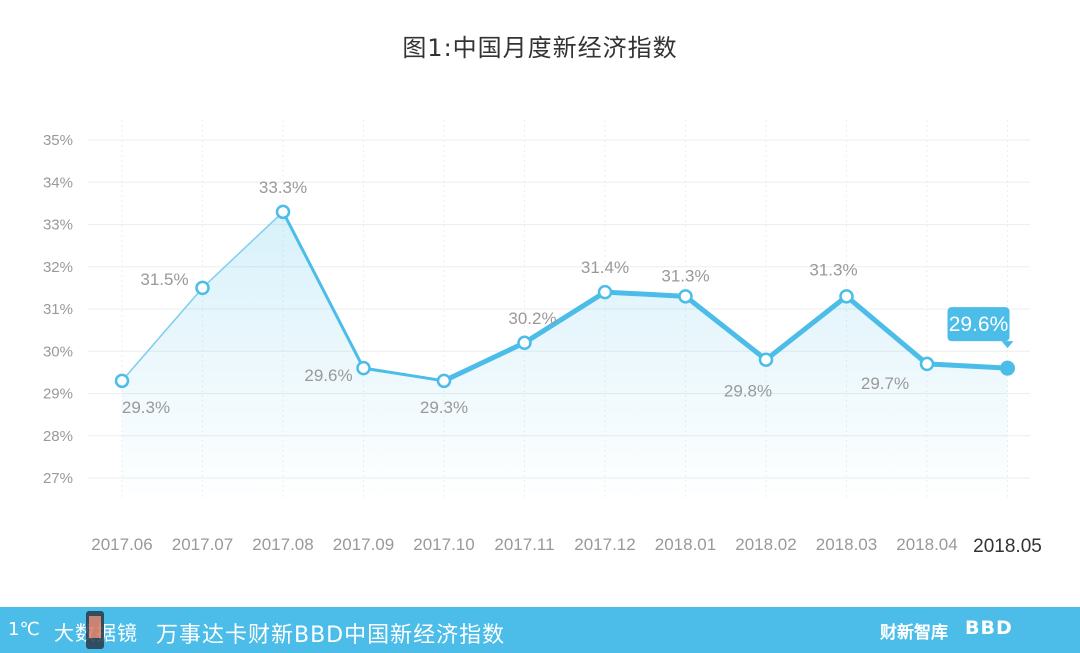 The width and height of the screenshot is (1080, 653). Describe the element at coordinates (989, 628) in the screenshot. I see `bbd-logo: BBD` at that location.